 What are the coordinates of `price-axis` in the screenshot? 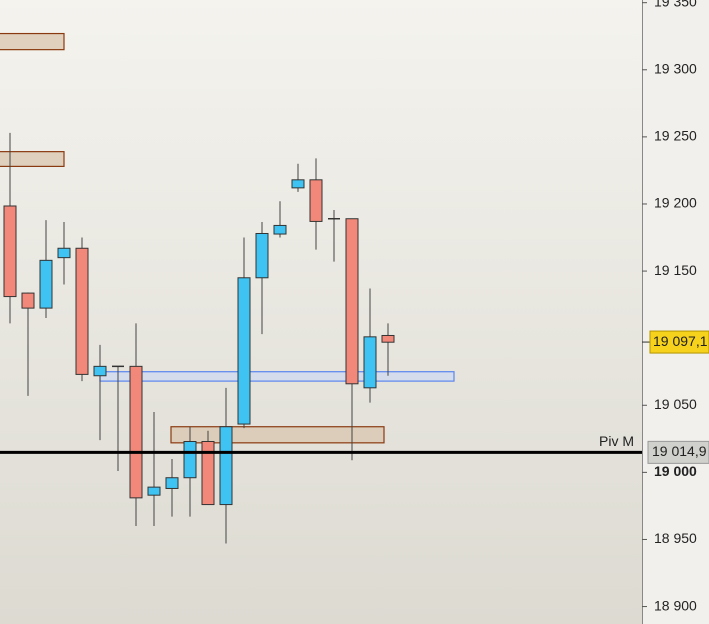 It's located at (675, 312).